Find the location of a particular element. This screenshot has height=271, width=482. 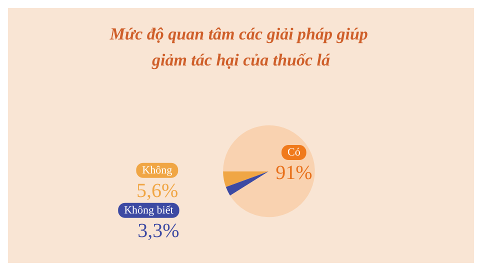

slice-label: Không biết is located at coordinates (149, 210).